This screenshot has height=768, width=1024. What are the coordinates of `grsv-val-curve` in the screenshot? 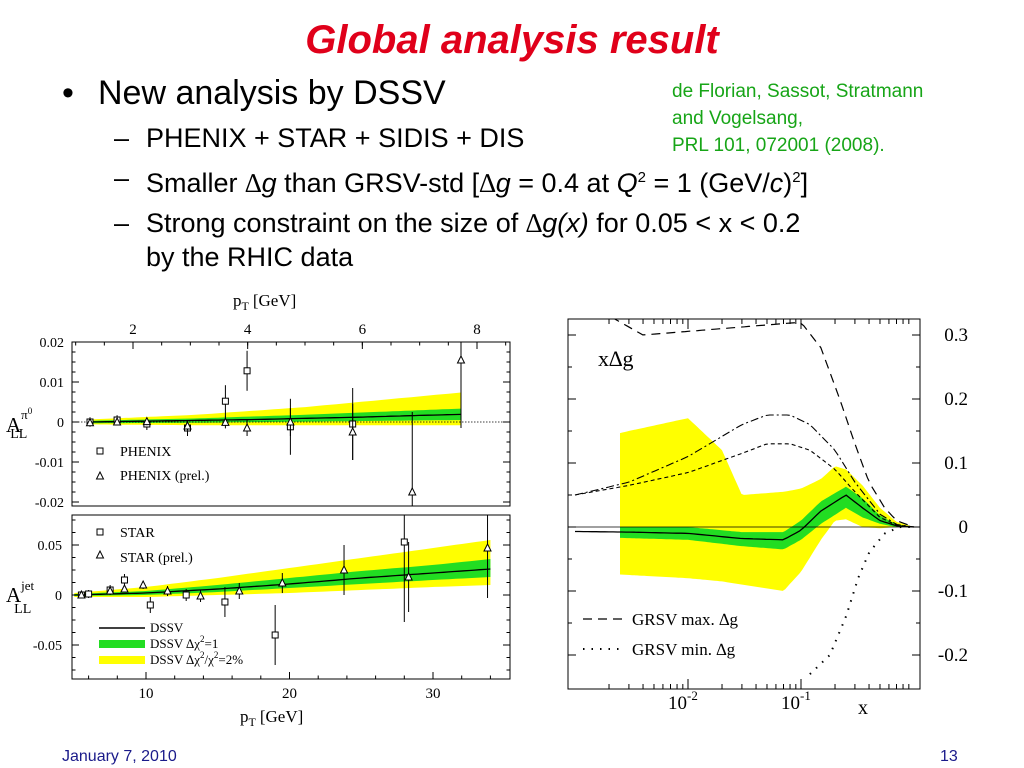 It's located at (744, 485).